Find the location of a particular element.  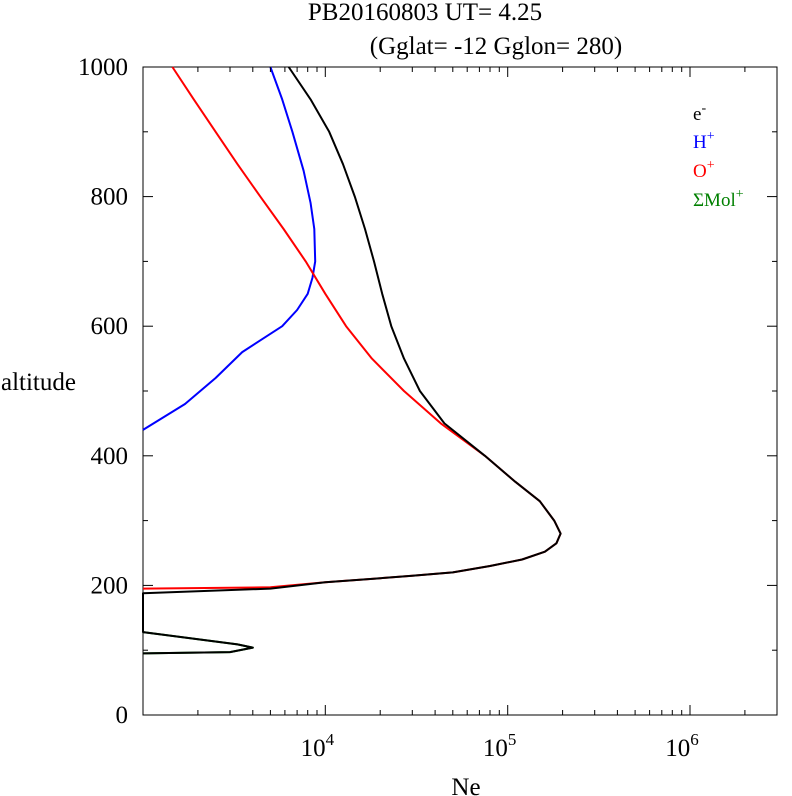

x-tick-label: 10⁵ is located at coordinates (500, 746).